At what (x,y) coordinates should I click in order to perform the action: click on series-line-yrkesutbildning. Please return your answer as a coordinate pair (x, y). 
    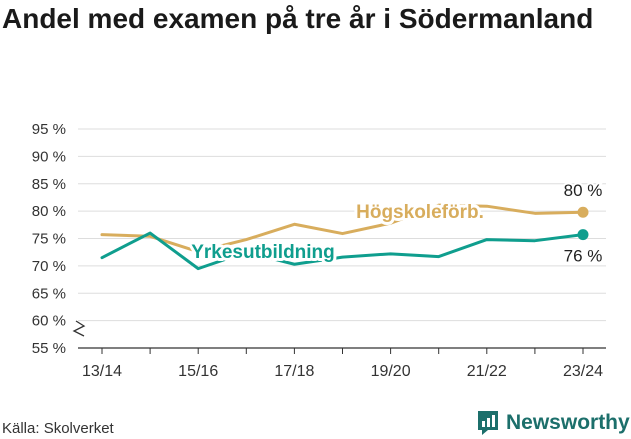
    Looking at the image, I should click on (342, 251).